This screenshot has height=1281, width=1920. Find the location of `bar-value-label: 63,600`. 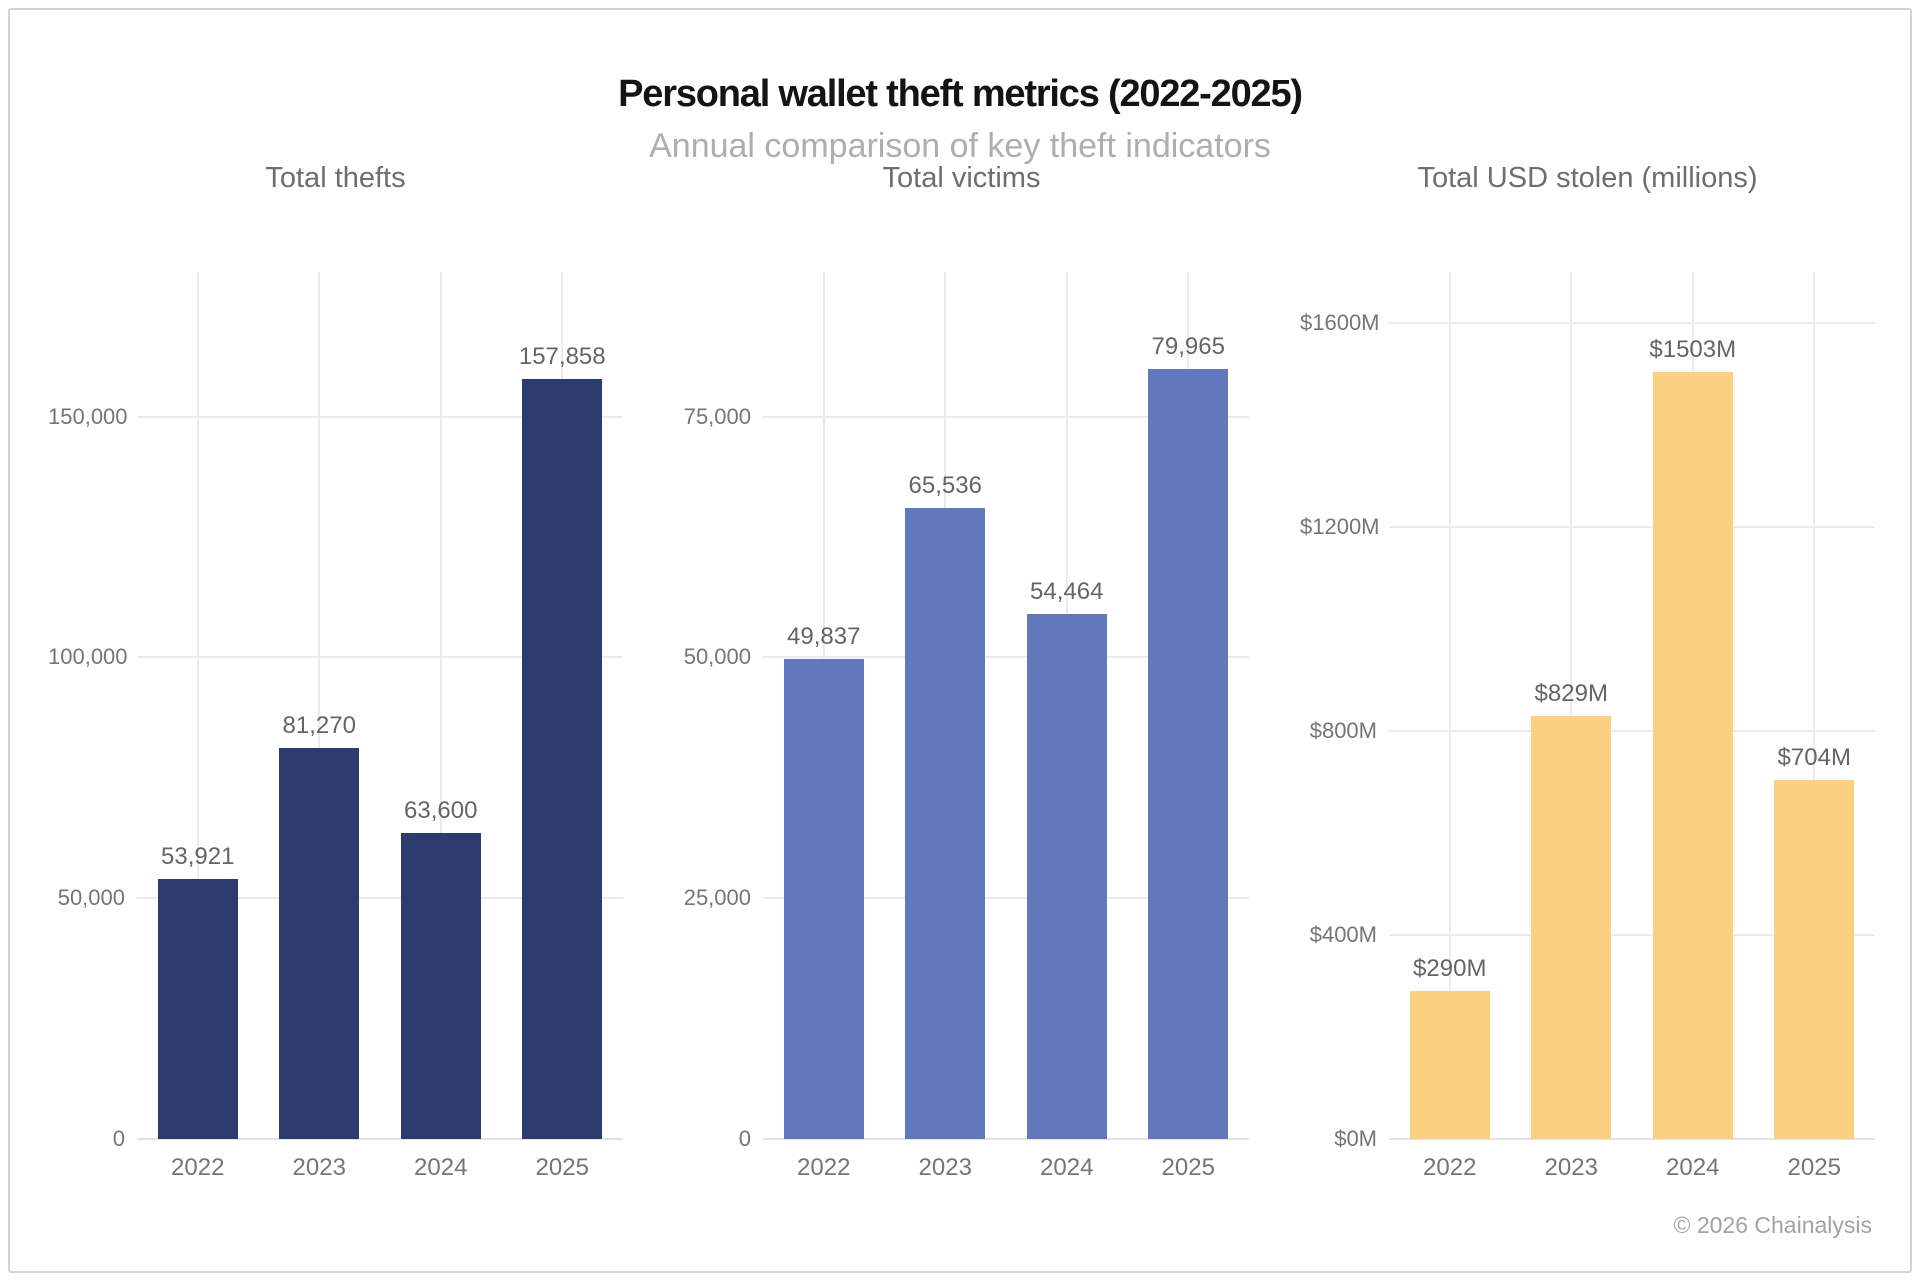

bar-value-label: 63,600 is located at coordinates (441, 810).